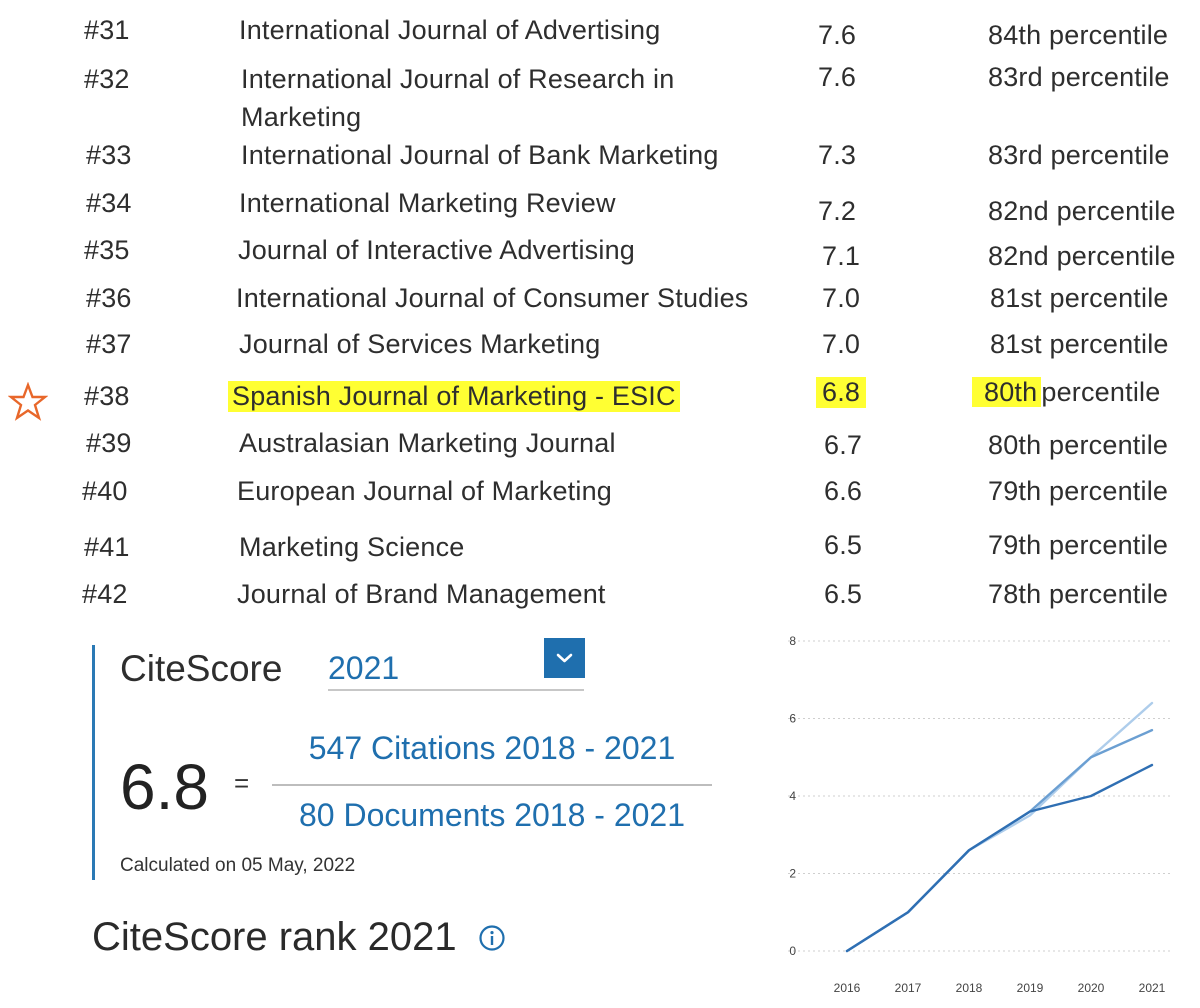 The height and width of the screenshot is (1008, 1200). What do you see at coordinates (109, 203) in the screenshot?
I see `rank-number: #34` at bounding box center [109, 203].